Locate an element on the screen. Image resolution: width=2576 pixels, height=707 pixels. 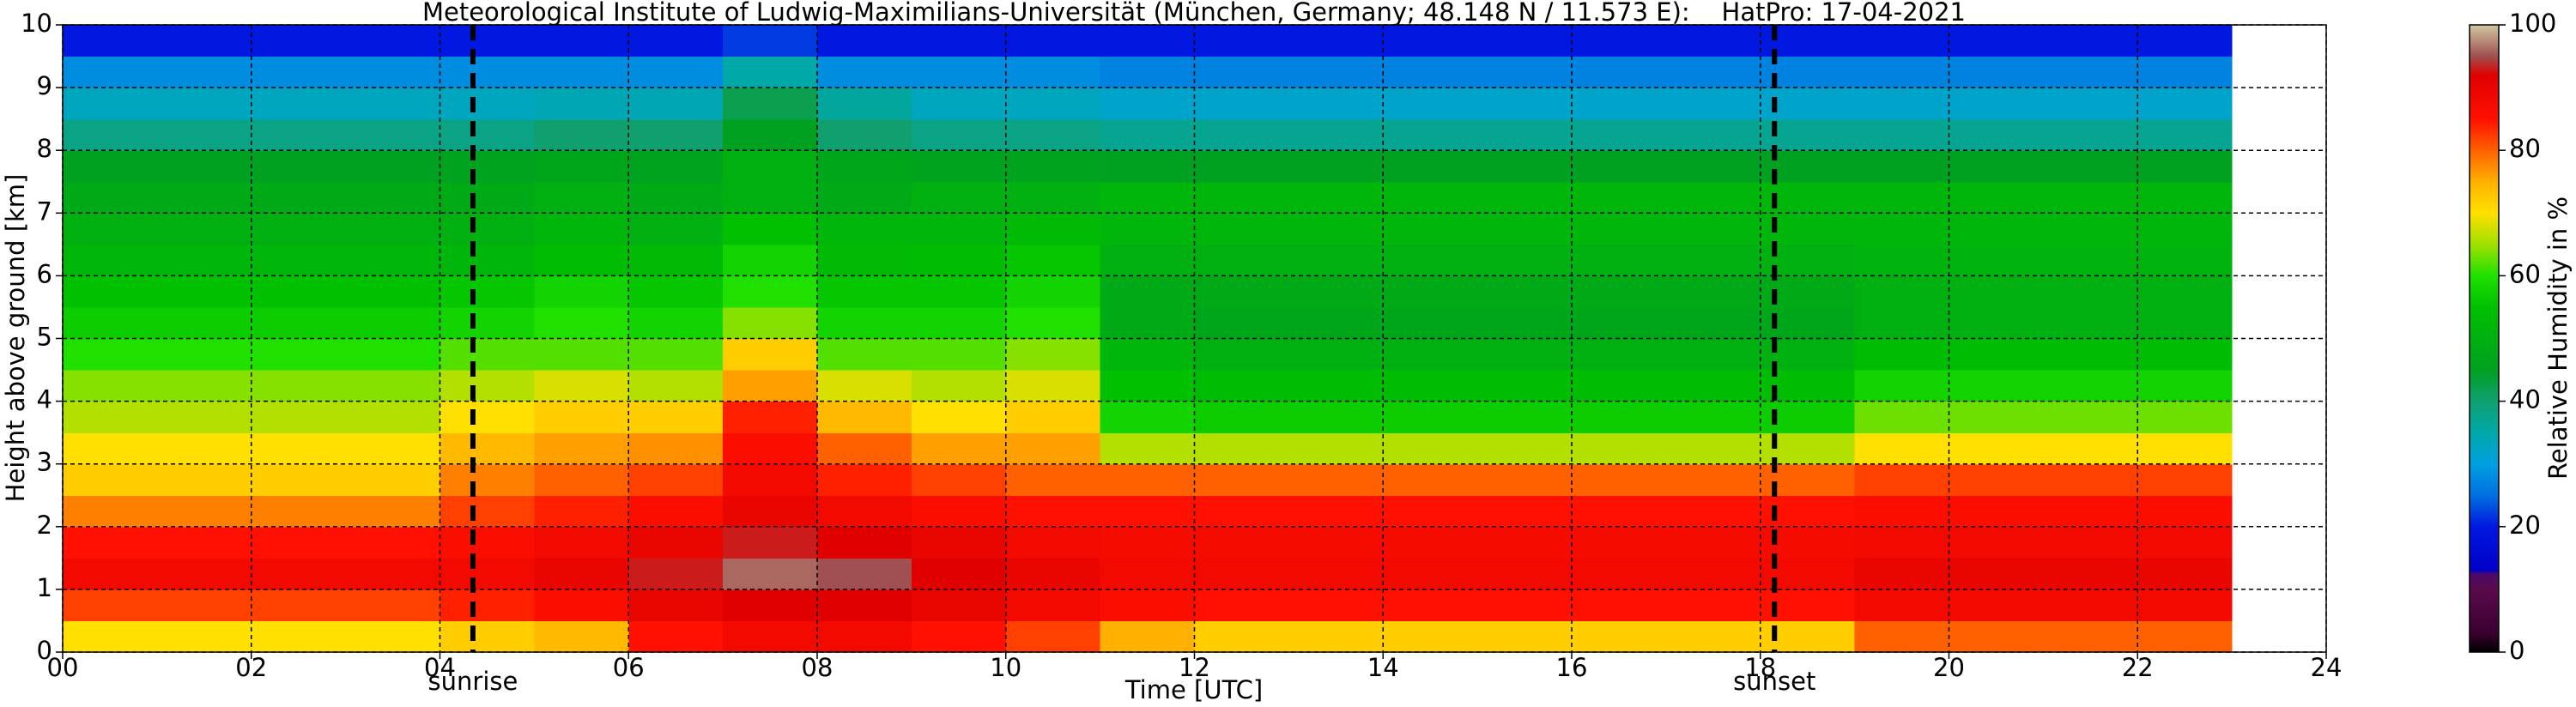
annotation-label: sunrise is located at coordinates (473, 681).